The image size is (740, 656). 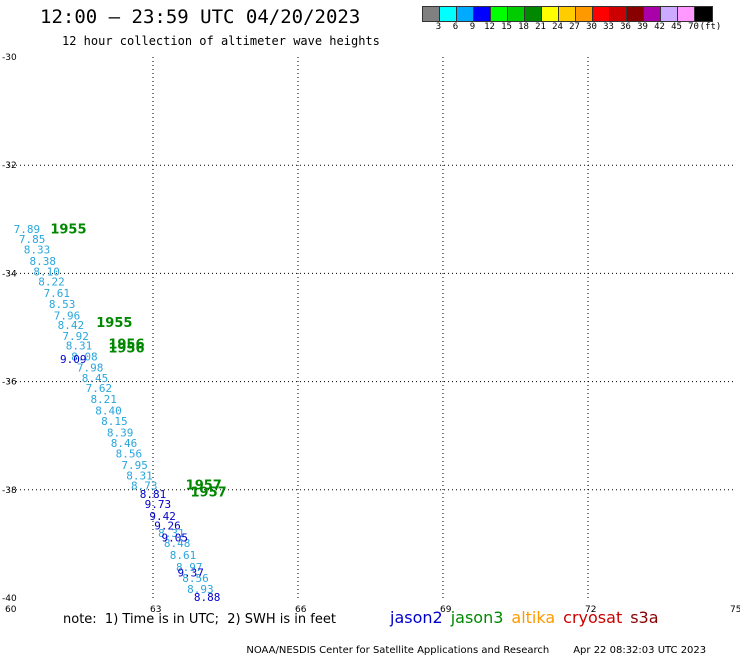 What do you see at coordinates (608, 27) in the screenshot?
I see `colorbar-label: 33` at bounding box center [608, 27].